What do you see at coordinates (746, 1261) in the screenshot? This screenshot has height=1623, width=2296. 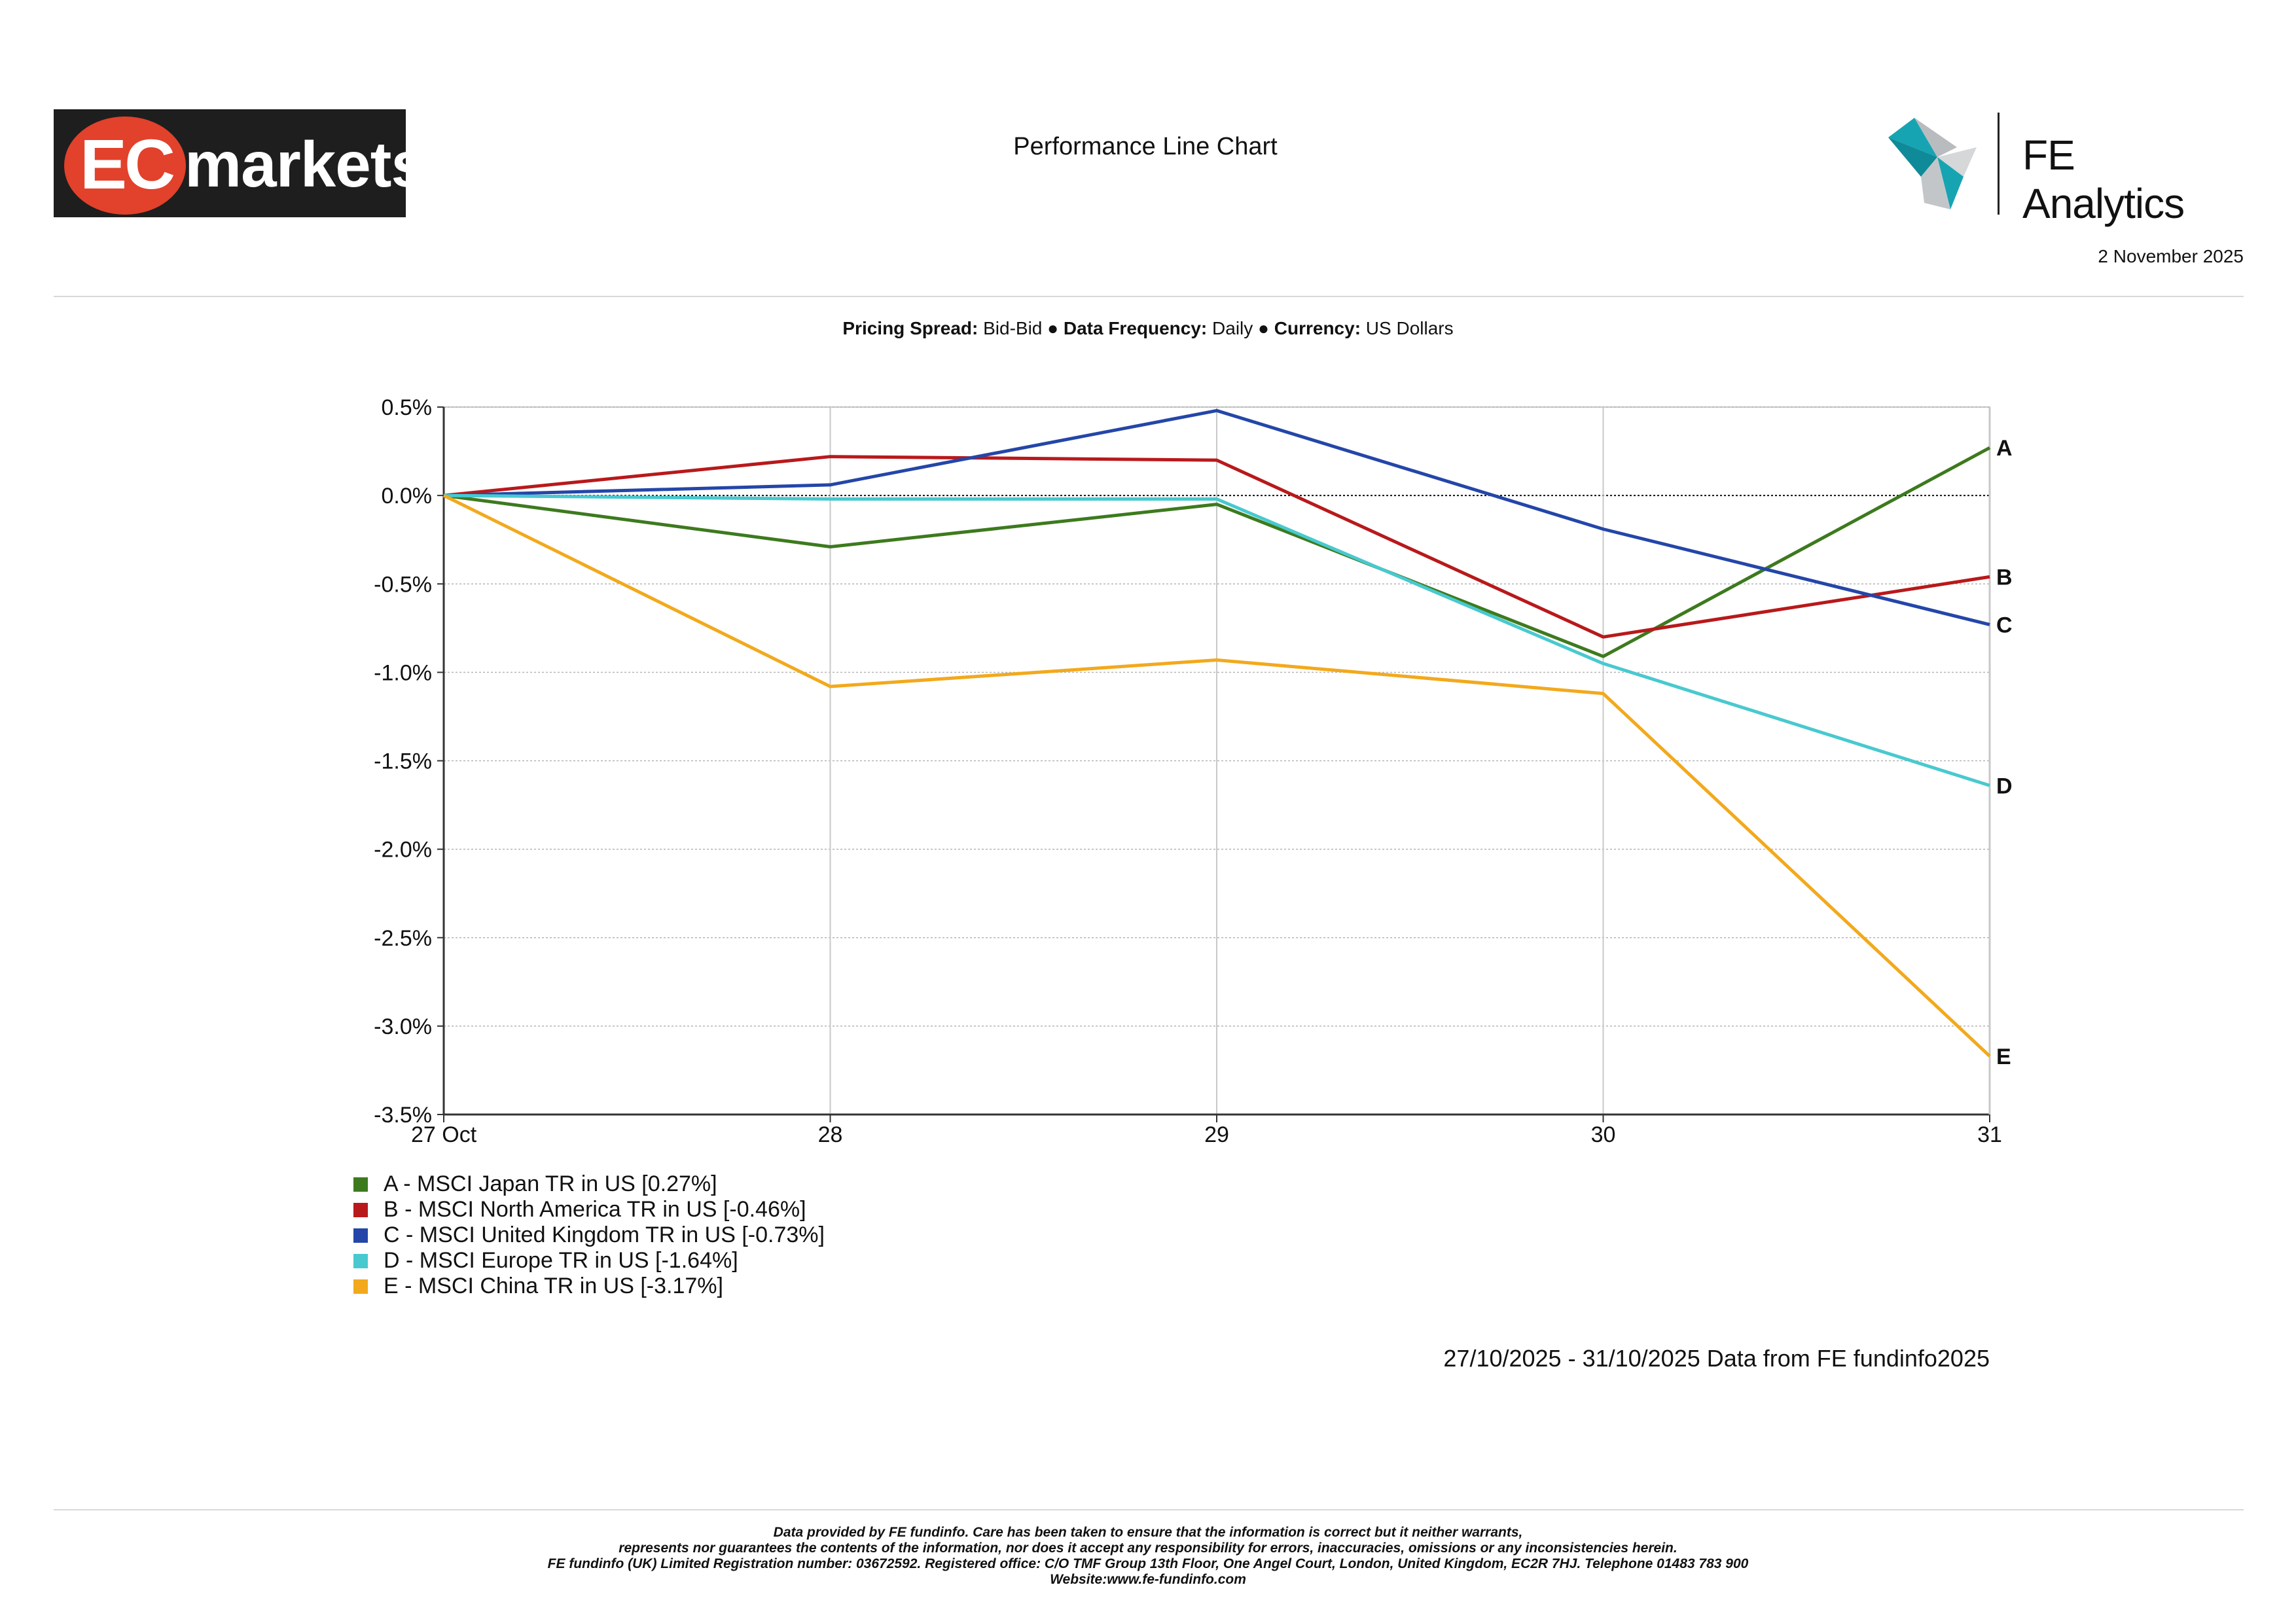 I see `legend-item-d: D - MSCI Europe TR in US [-1.64%]` at bounding box center [746, 1261].